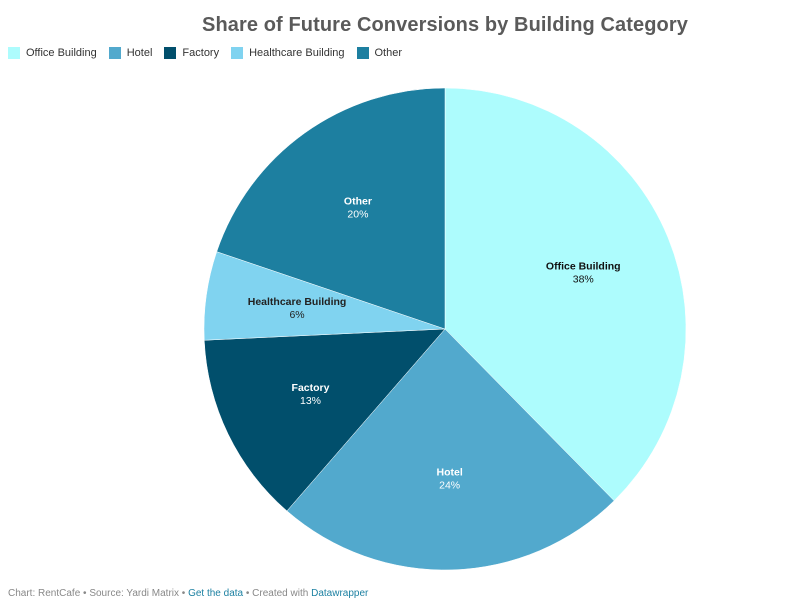 The image size is (800, 609). Describe the element at coordinates (450, 472) in the screenshot. I see `slice-label-hotel: Hotel` at that location.